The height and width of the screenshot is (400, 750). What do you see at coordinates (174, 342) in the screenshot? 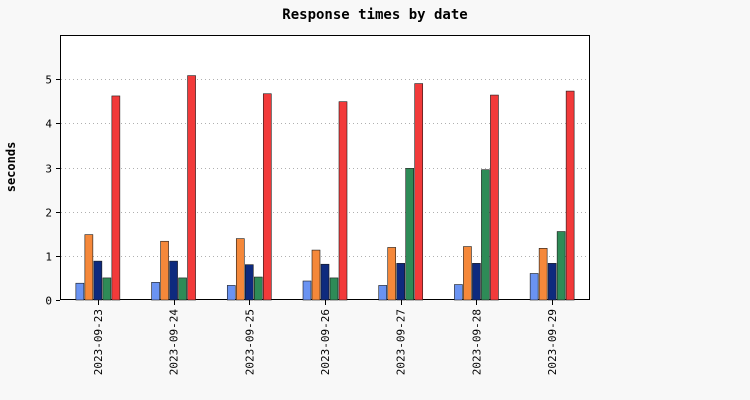
I see `x-tick-label: 2023-09-24` at bounding box center [174, 342].